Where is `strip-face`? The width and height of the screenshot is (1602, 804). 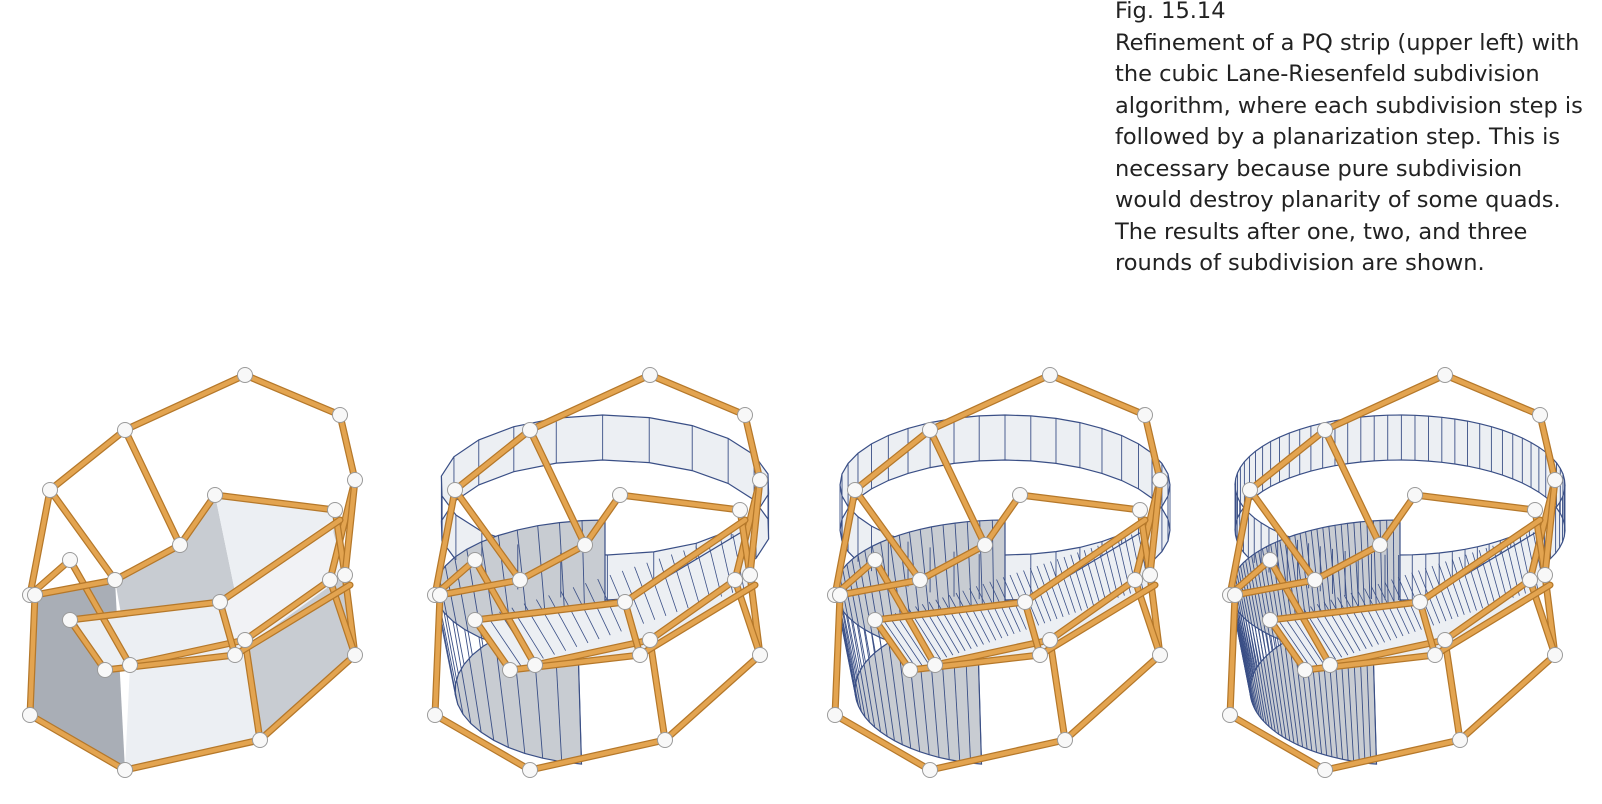 strip-face is located at coordinates (282, 587).